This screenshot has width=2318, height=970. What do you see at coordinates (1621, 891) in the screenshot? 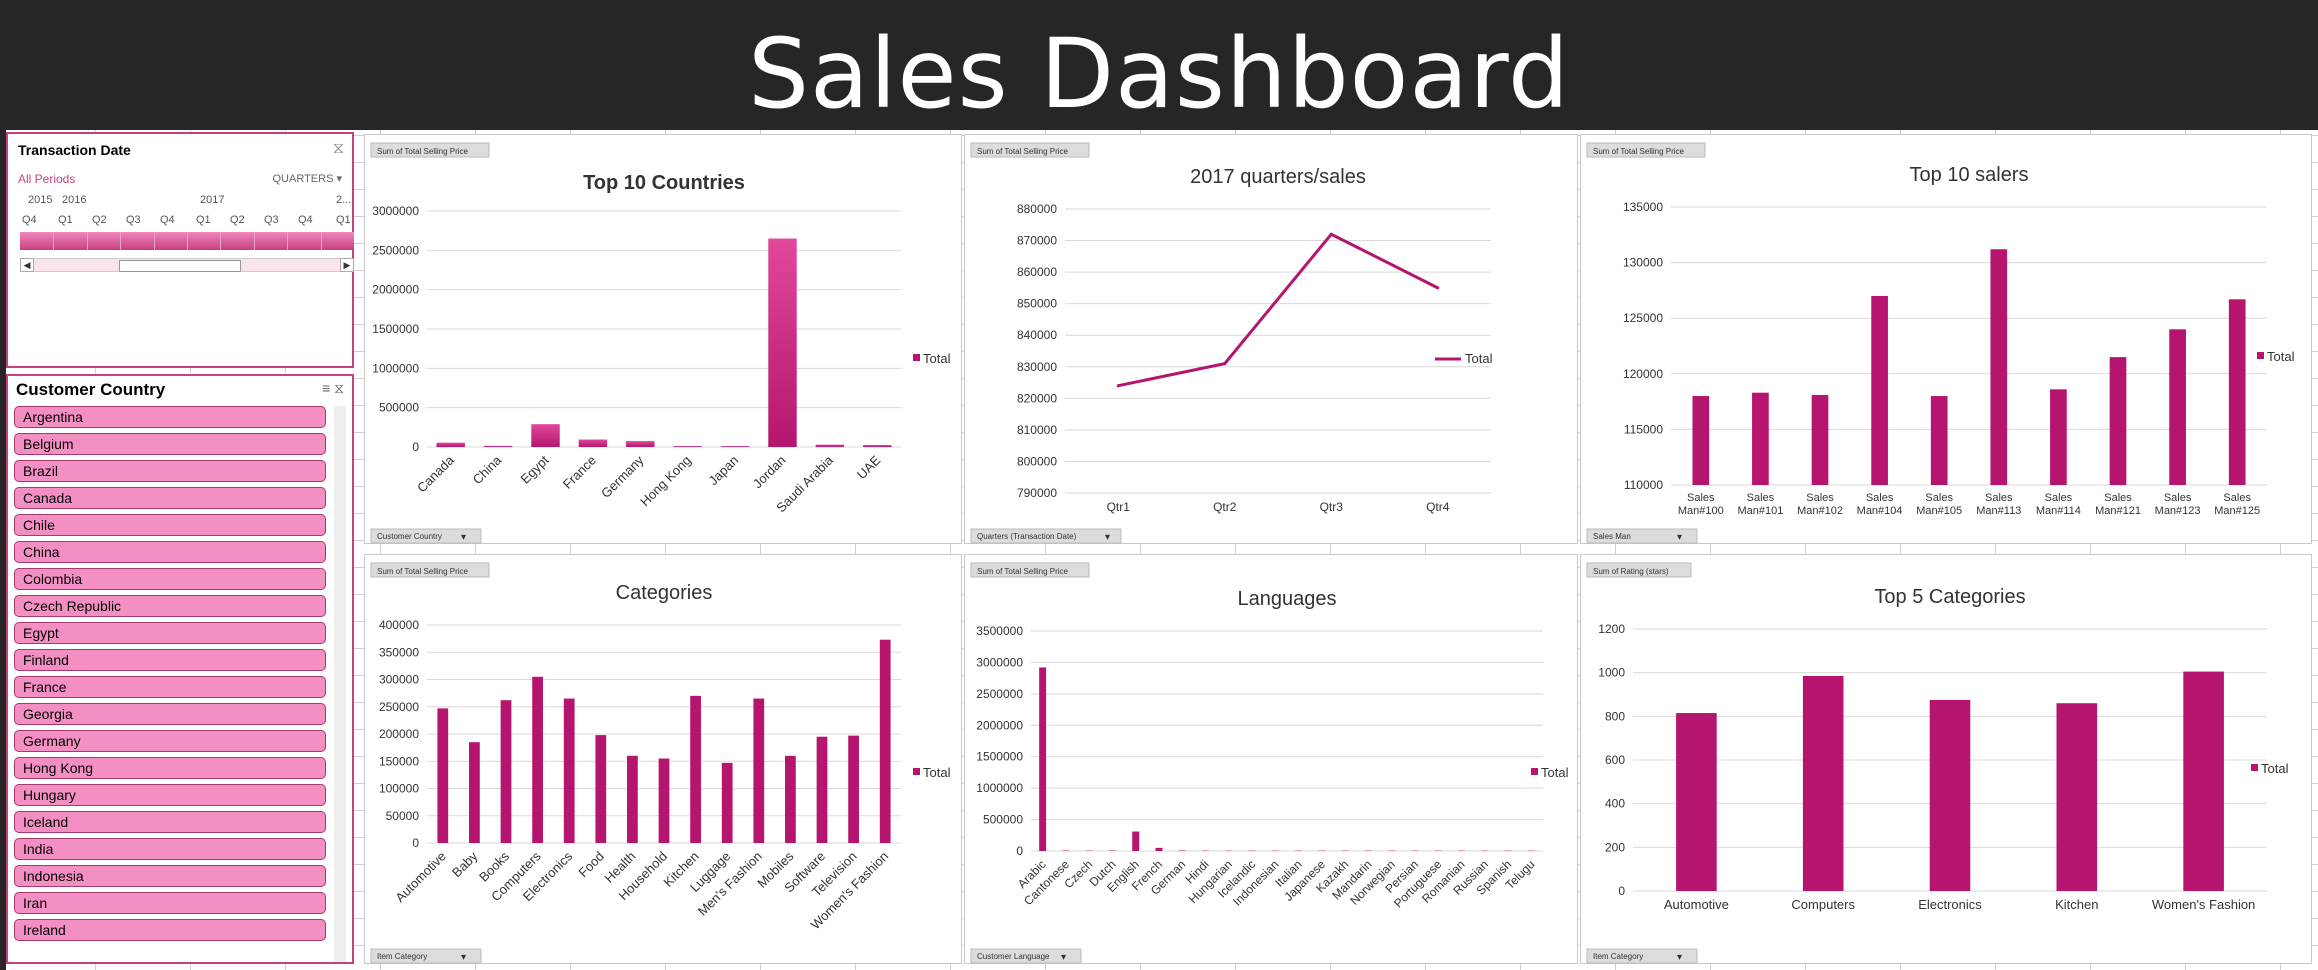
I see `y-tick-label: 0` at bounding box center [1621, 891].